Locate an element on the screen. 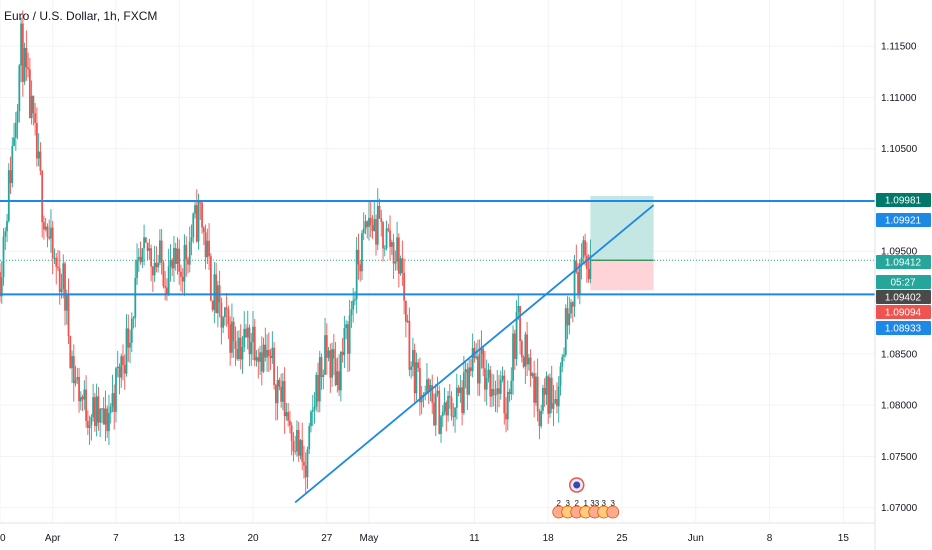  price-tag-label: 1.09402 is located at coordinates (903, 298).